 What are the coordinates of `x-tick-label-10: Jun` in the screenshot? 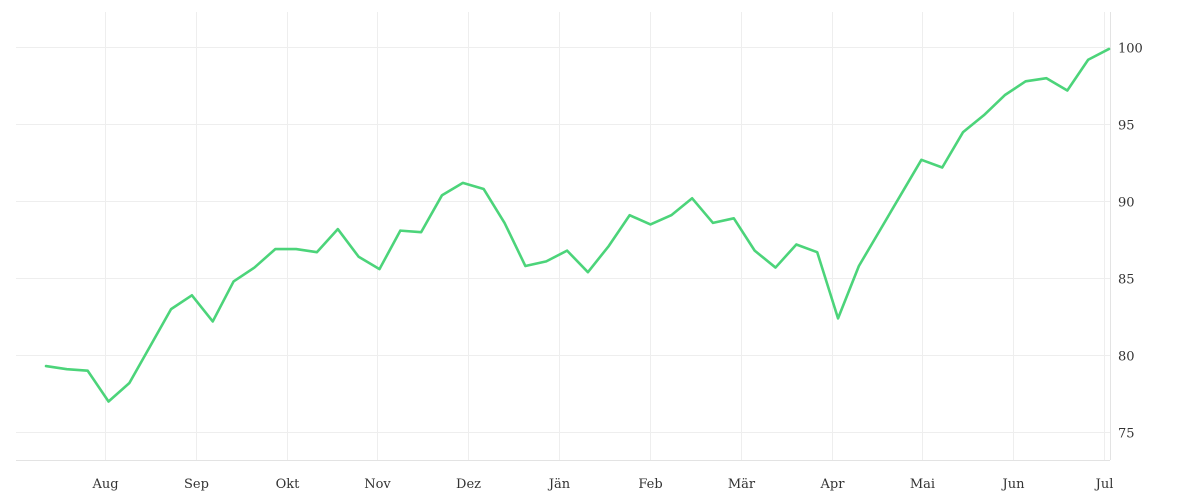 It's located at (1013, 484).